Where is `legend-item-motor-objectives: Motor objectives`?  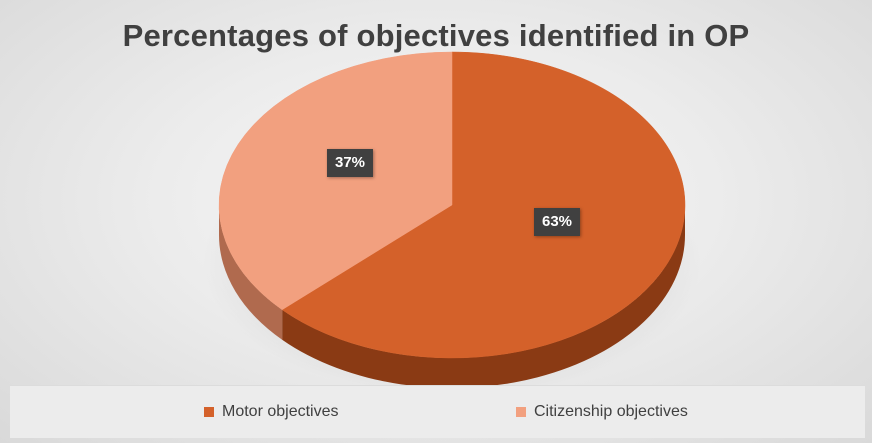 legend-item-motor-objectives: Motor objectives is located at coordinates (271, 412).